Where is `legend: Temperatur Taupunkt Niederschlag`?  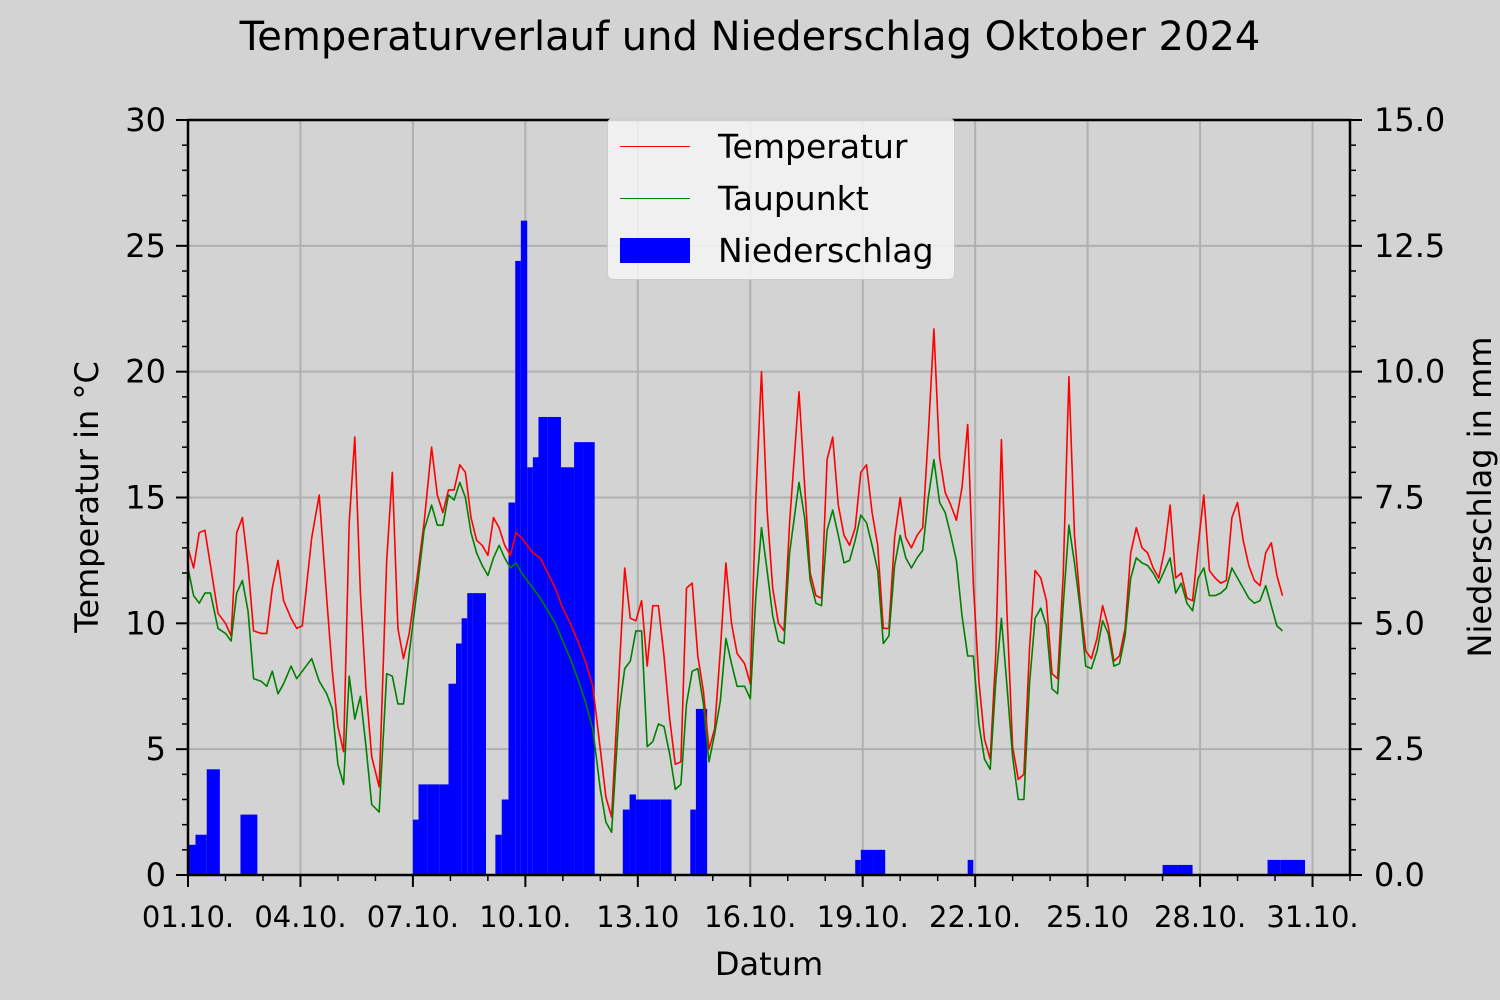 legend: Temperatur Taupunkt Niederschlag is located at coordinates (781, 199).